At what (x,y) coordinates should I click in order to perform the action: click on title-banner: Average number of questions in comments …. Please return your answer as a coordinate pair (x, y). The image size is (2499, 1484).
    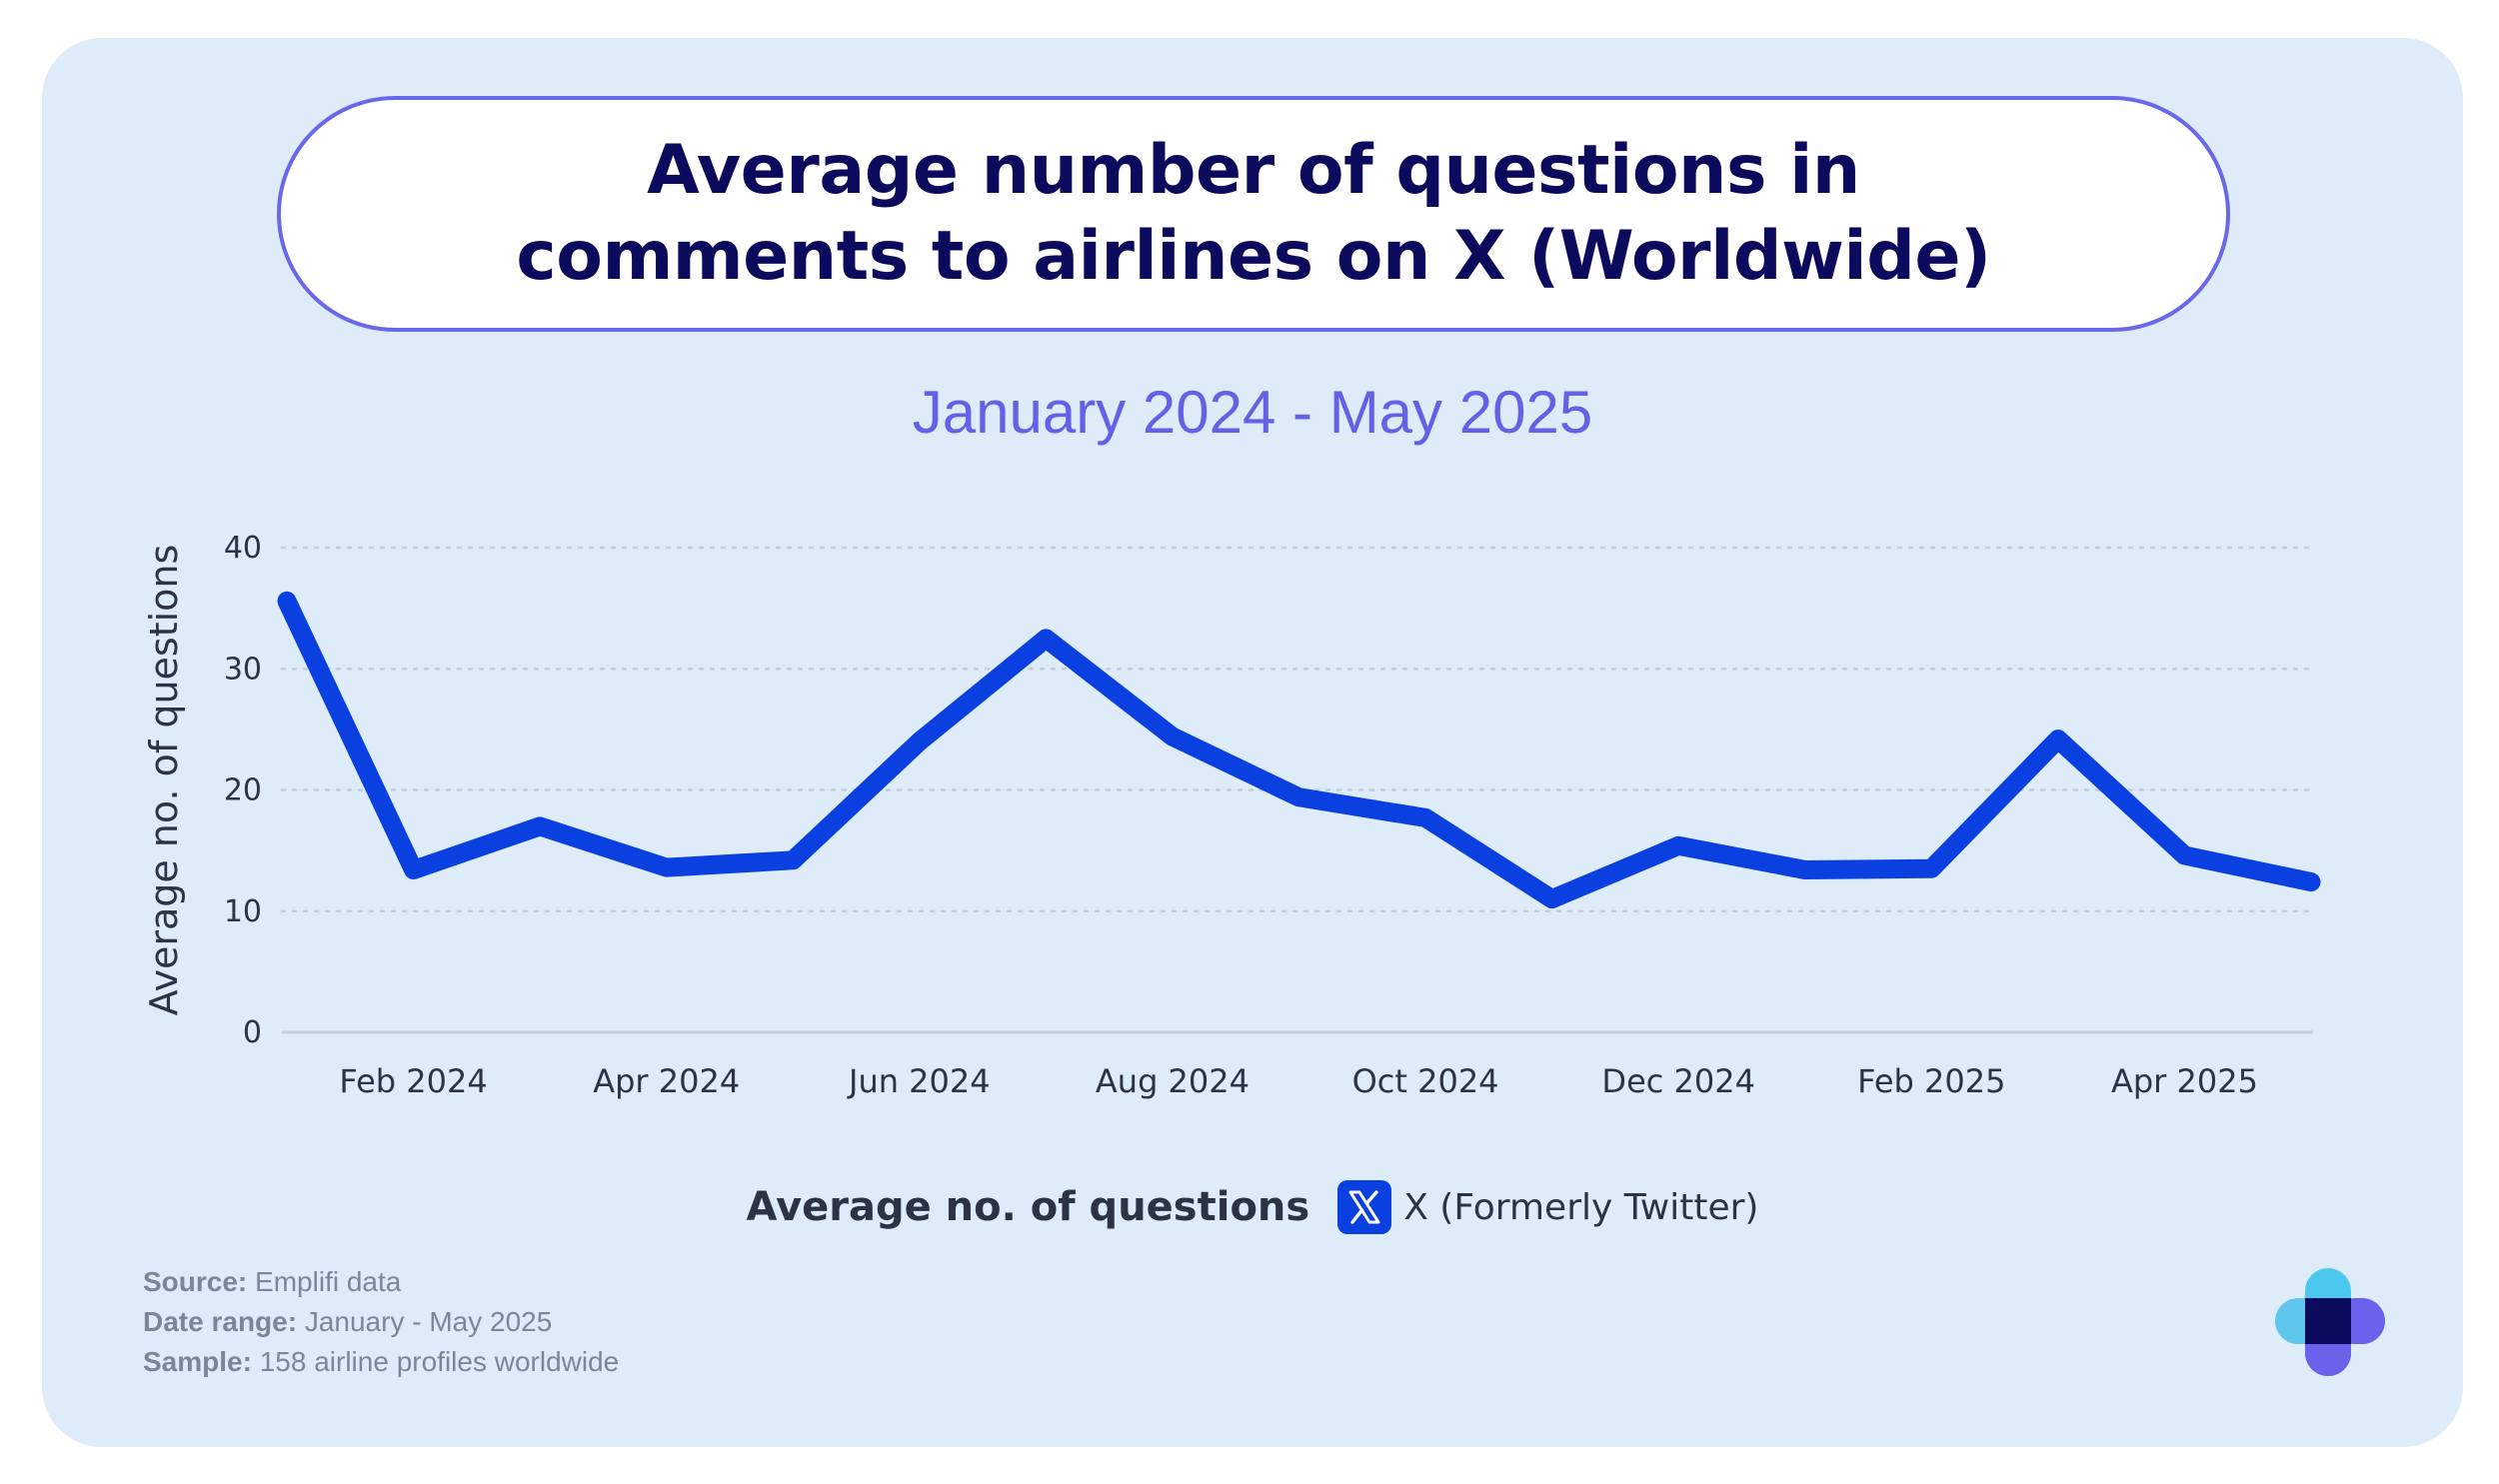
    Looking at the image, I should click on (1253, 214).